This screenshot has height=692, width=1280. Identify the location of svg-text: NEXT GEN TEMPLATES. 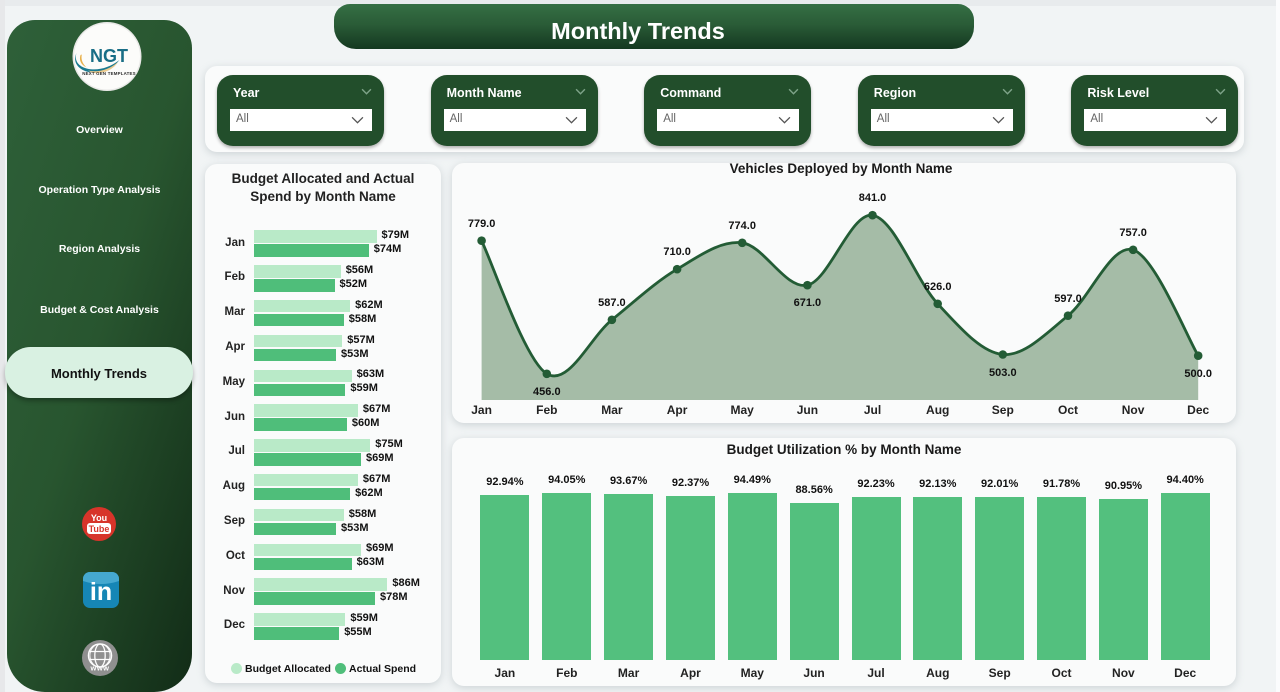
(109, 73).